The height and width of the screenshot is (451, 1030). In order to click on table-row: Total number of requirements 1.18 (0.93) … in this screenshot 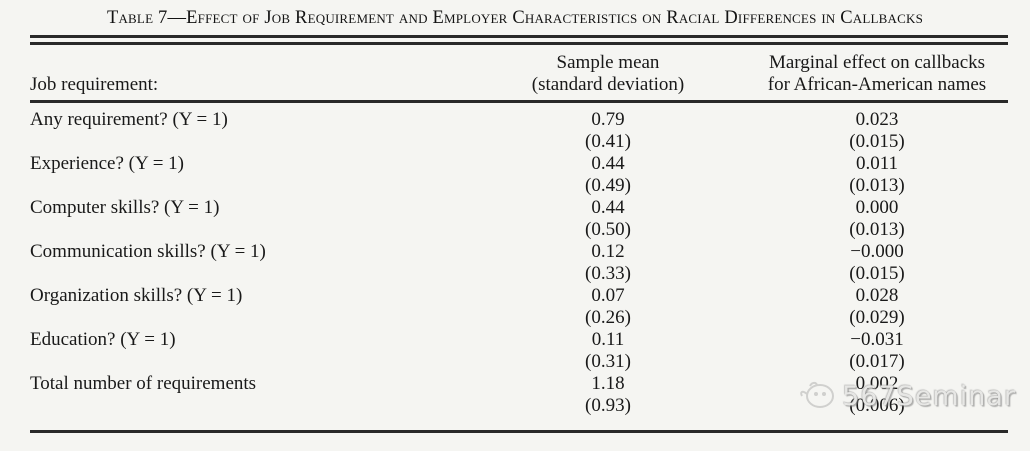, I will do `click(519, 395)`.